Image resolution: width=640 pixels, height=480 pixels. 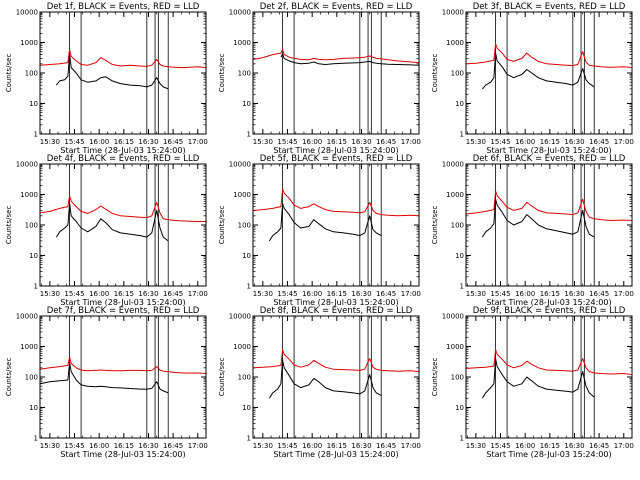 What do you see at coordinates (336, 311) in the screenshot?
I see `chart-title: Det 8f, BLACK = Events, RED = LLD` at bounding box center [336, 311].